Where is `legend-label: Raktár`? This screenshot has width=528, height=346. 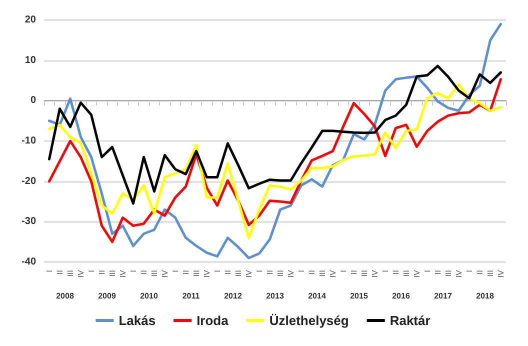
legend-label: Raktár is located at coordinates (410, 320).